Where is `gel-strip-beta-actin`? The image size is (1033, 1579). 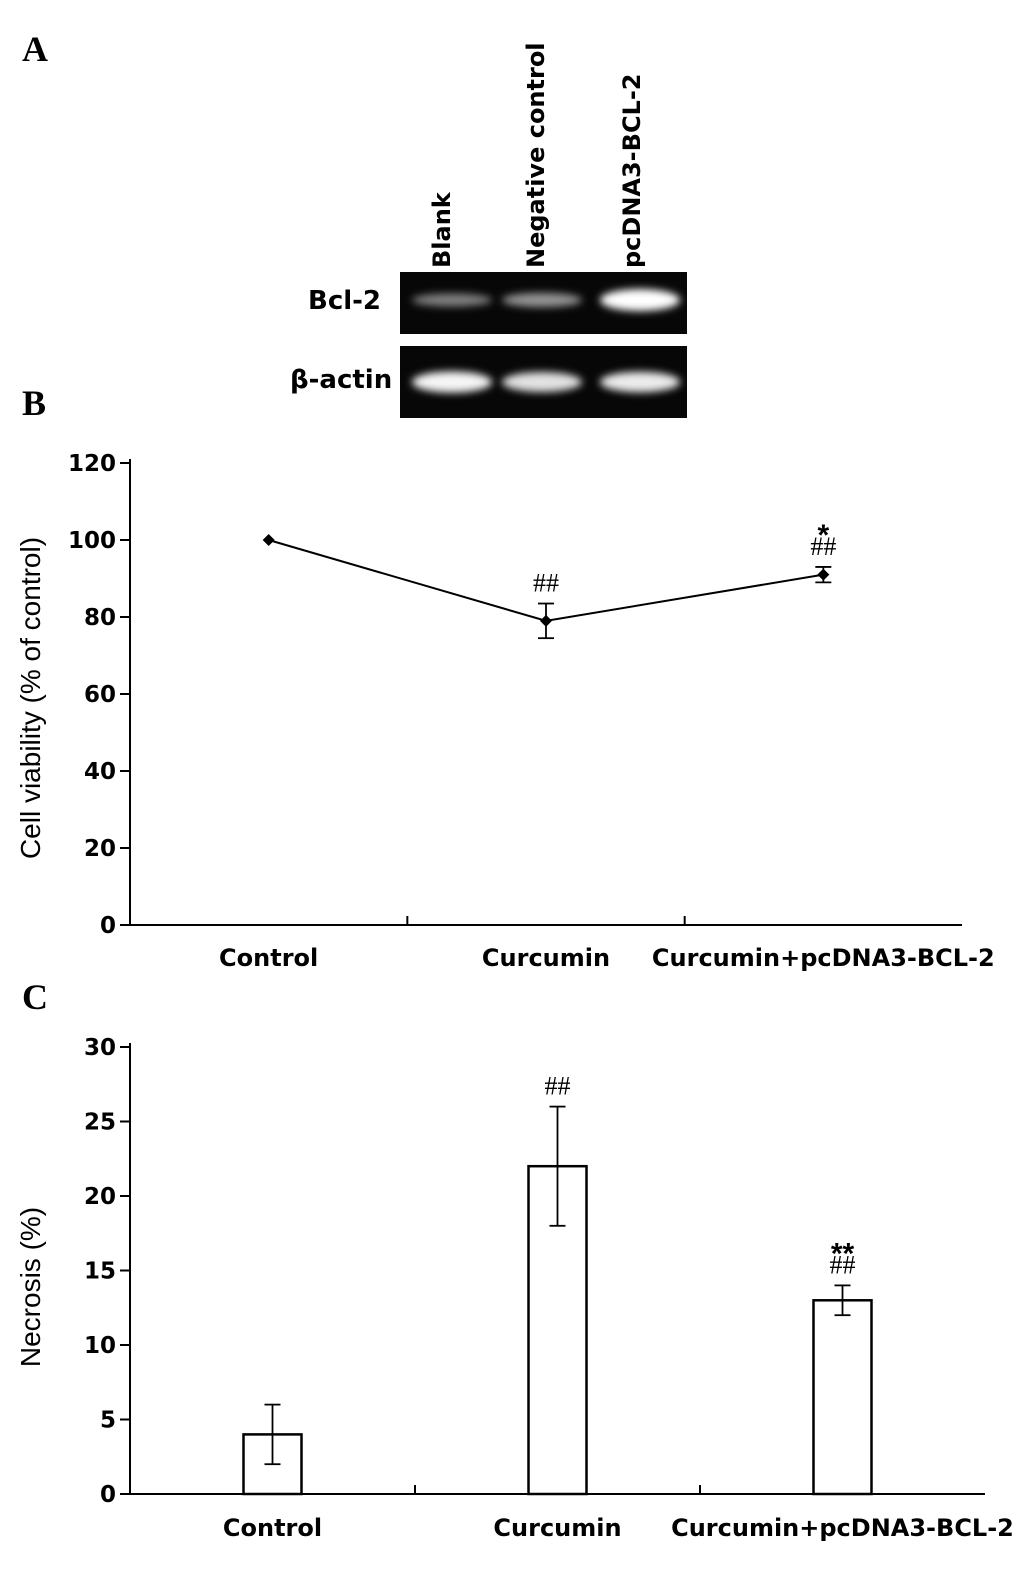
gel-strip-beta-actin is located at coordinates (543, 382).